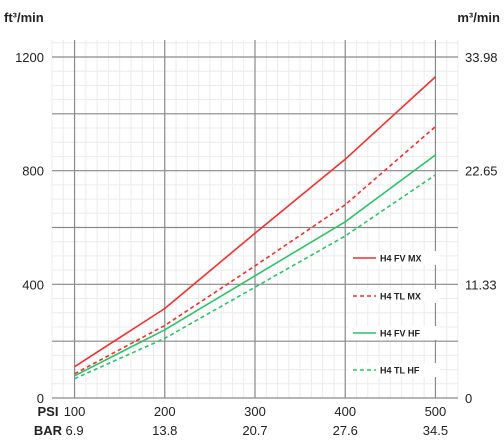 The image size is (504, 441). What do you see at coordinates (481, 284) in the screenshot?
I see `y2-tick-label: 11.33` at bounding box center [481, 284].